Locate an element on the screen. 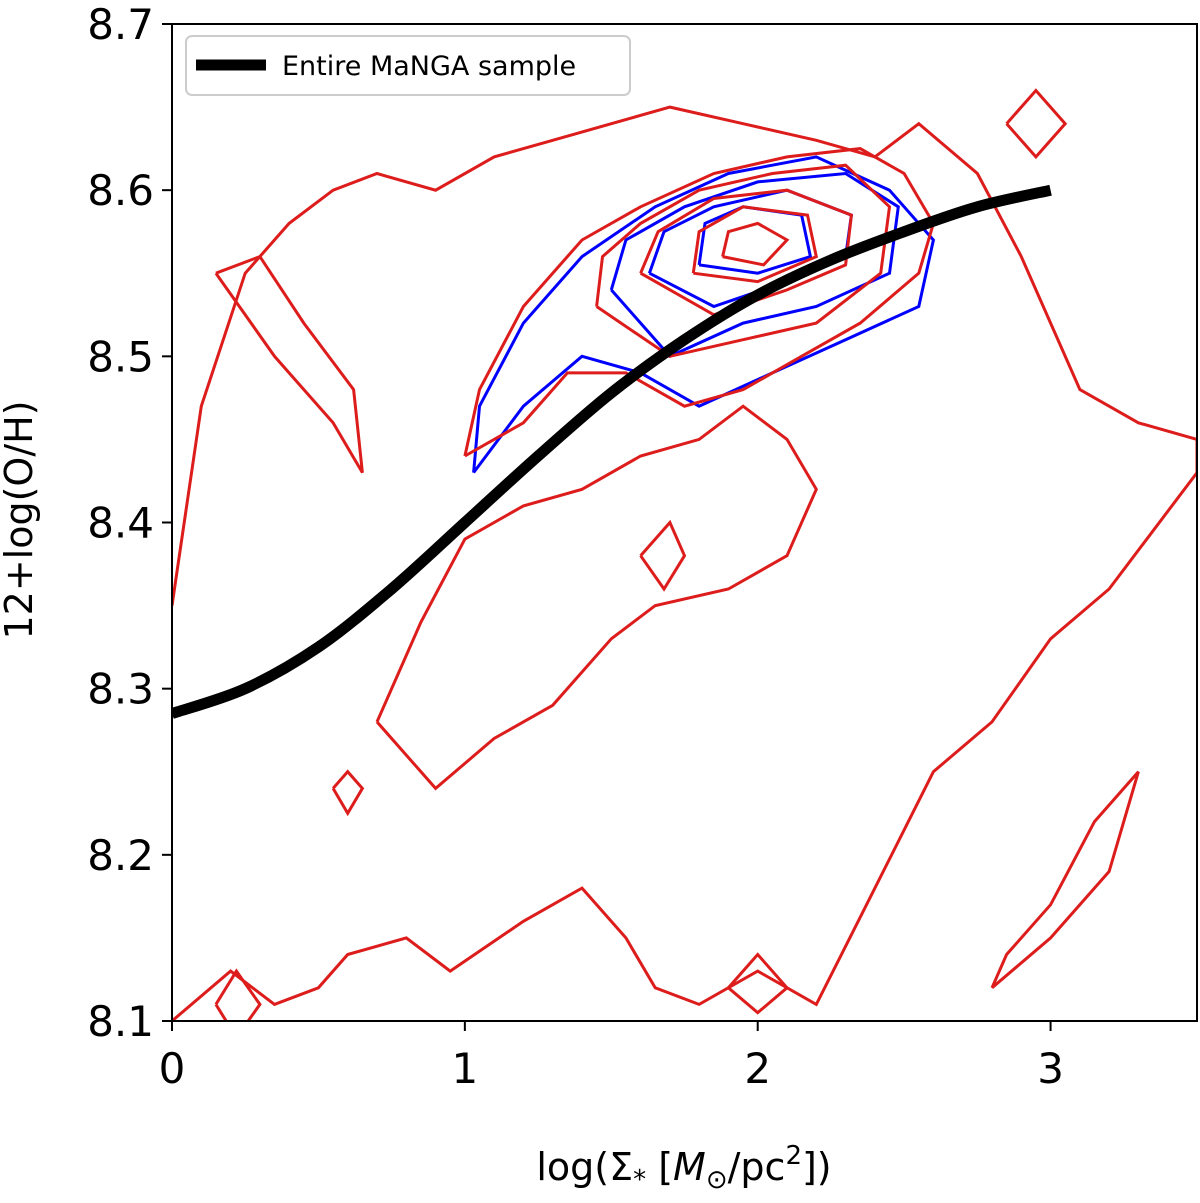 The image size is (1200, 1203). y-tick-label-6: 8.7 is located at coordinates (120, 24).